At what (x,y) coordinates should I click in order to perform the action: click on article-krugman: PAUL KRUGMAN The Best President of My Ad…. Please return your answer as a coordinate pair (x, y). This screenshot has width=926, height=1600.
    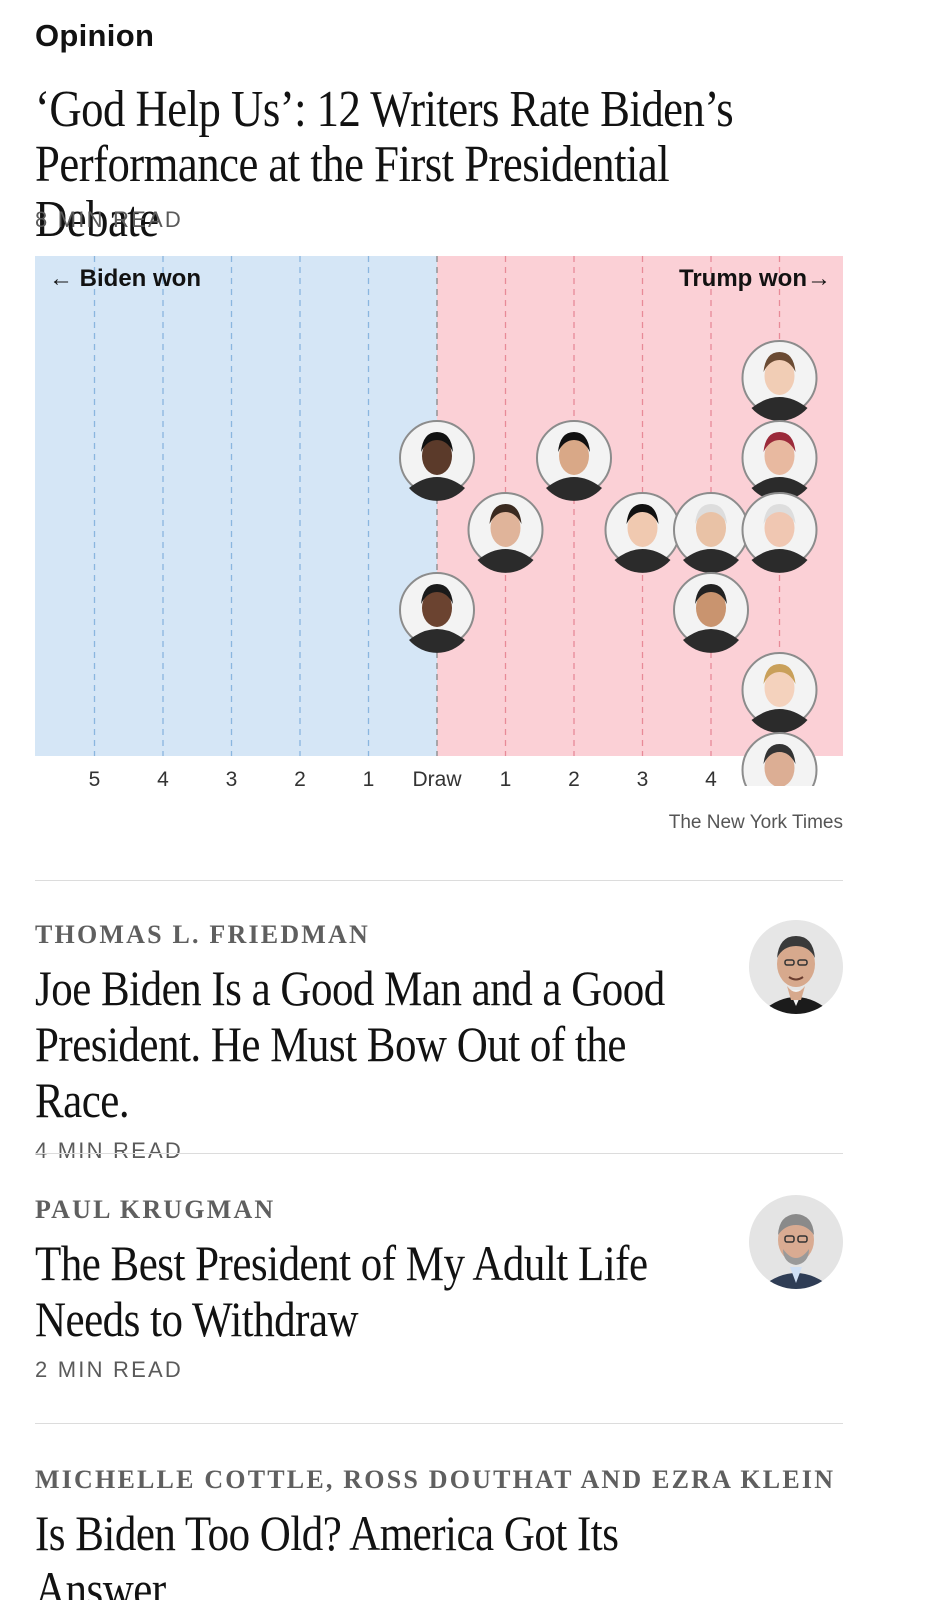
    Looking at the image, I should click on (439, 1289).